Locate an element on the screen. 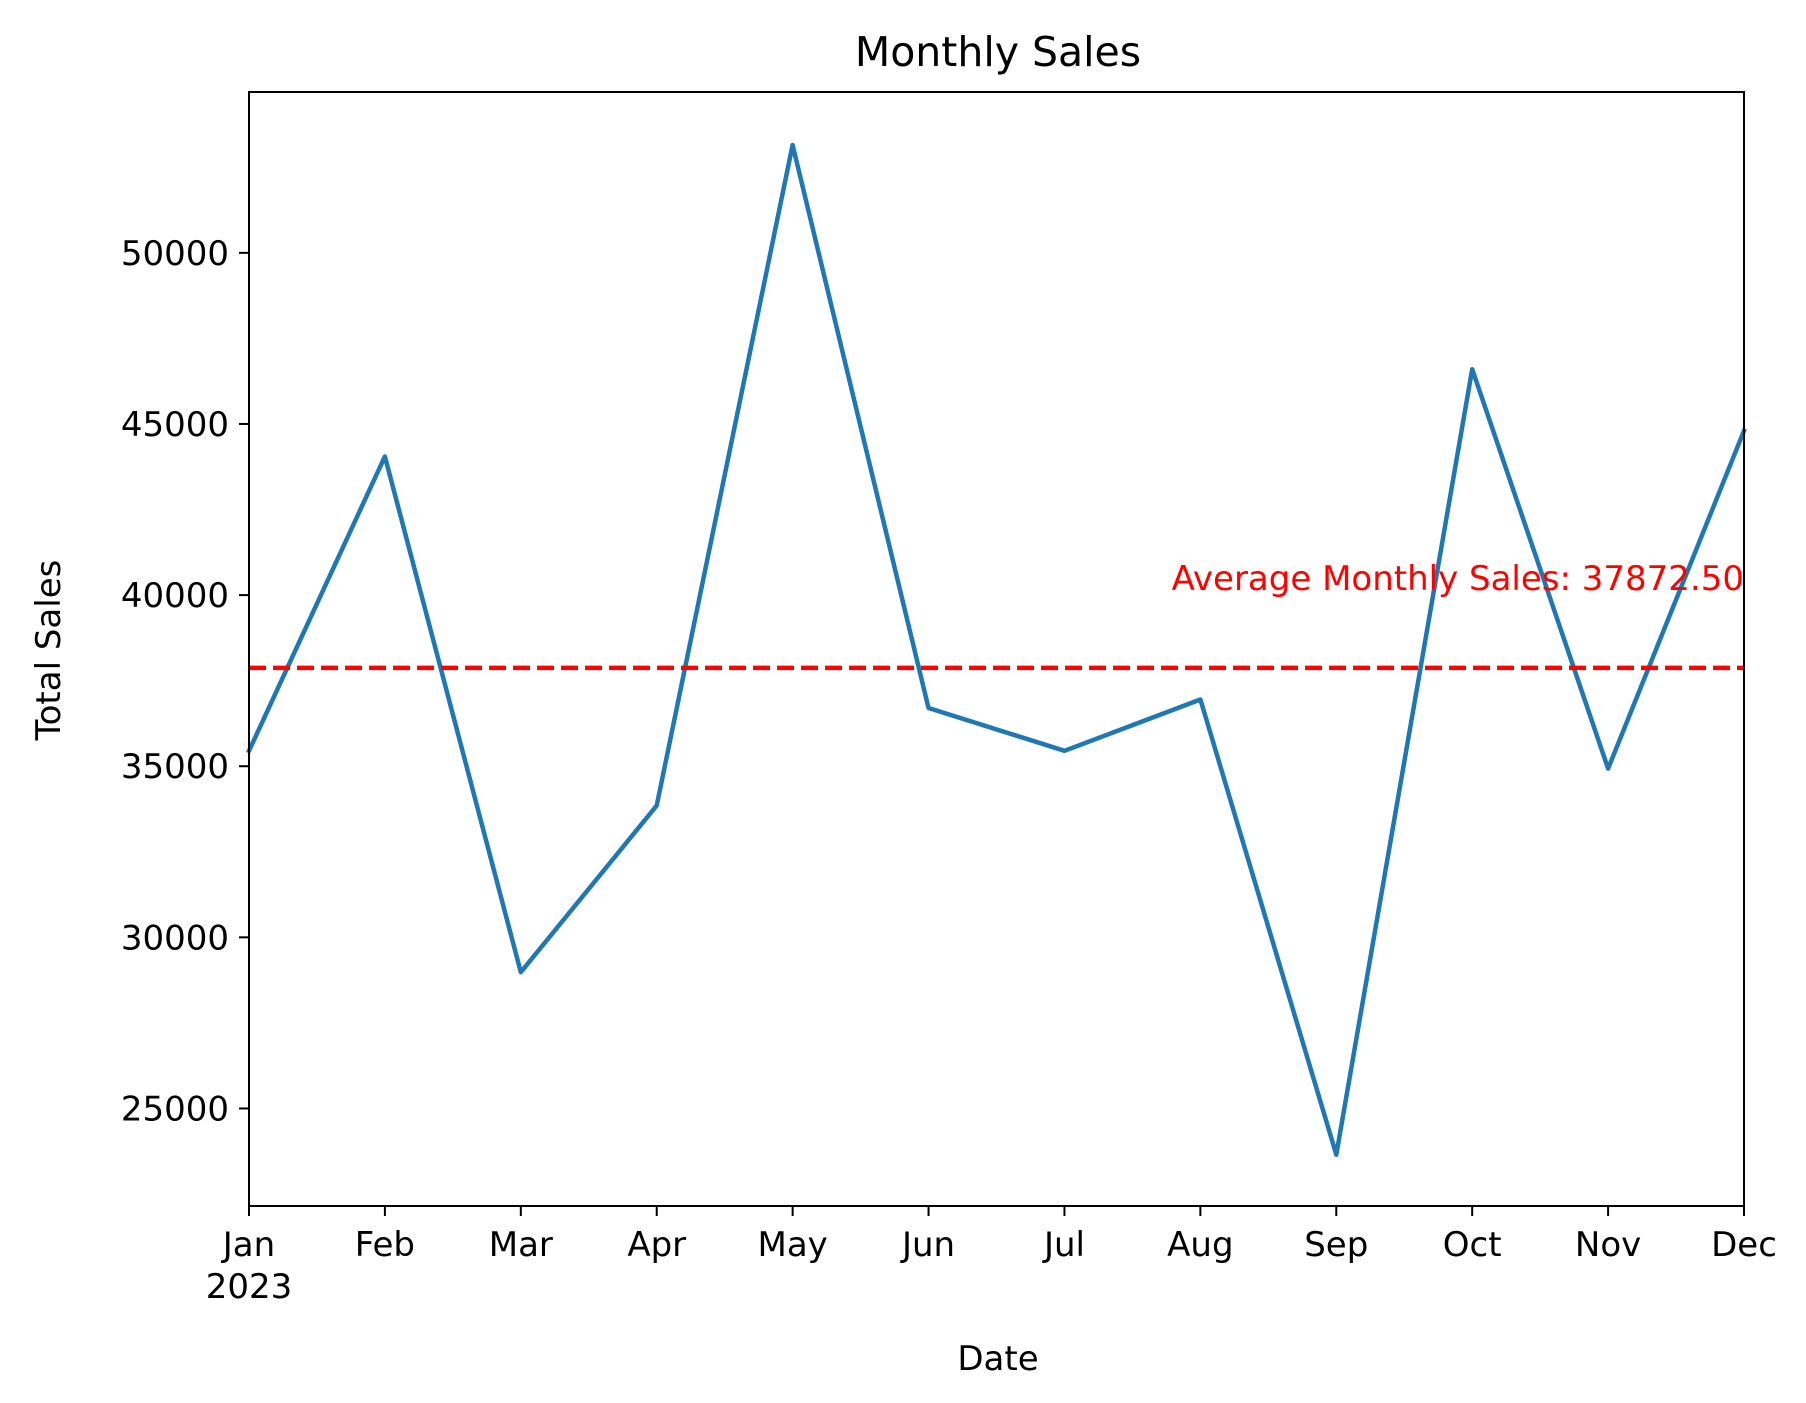 The image size is (1806, 1403). x-axis-ticks: Jan Feb Mar Apr May Jun Jul Aug Sep Oct Nov Dec 2023 is located at coordinates (991, 1256).